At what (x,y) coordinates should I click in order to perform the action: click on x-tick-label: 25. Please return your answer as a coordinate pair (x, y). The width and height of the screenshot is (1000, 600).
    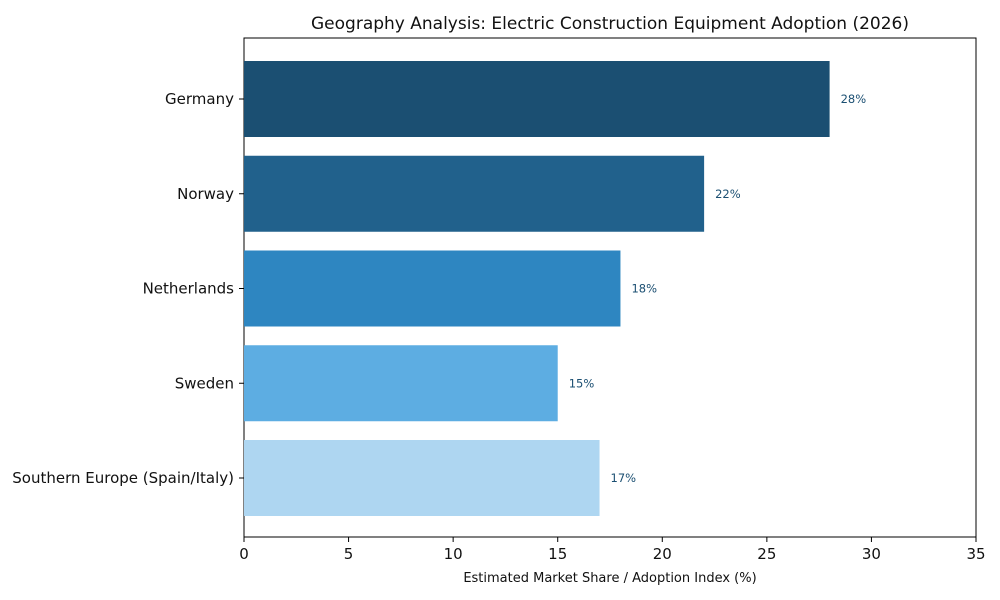
    Looking at the image, I should click on (766, 554).